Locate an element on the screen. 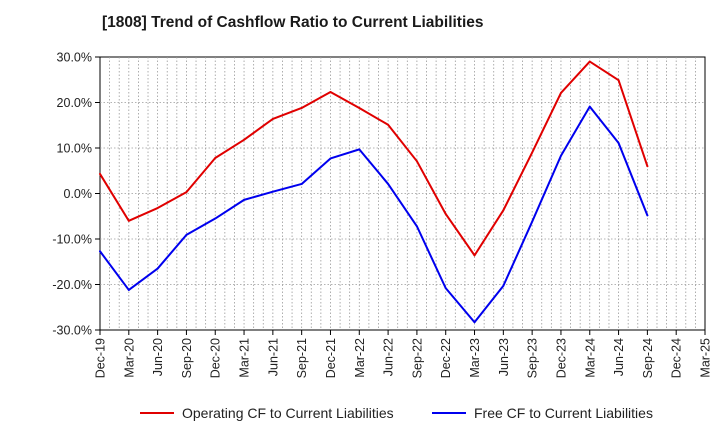 The height and width of the screenshot is (440, 720). x-tick-label: Dec-19 is located at coordinates (101, 358).